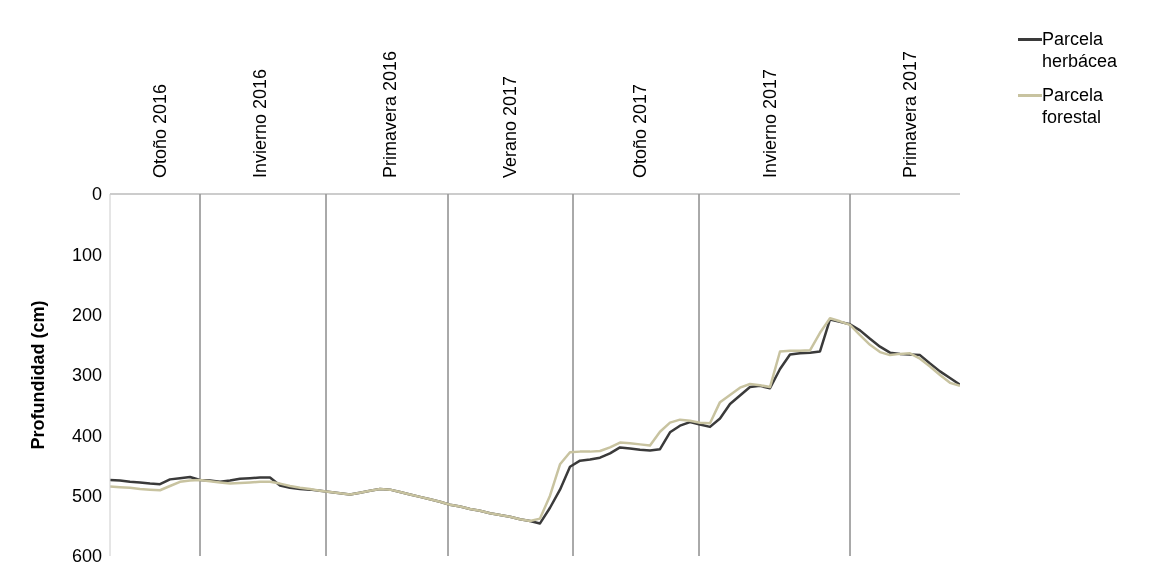 The image size is (1173, 568). What do you see at coordinates (260, 123) in the screenshot?
I see `x-tick-label: Invierno 2016` at bounding box center [260, 123].